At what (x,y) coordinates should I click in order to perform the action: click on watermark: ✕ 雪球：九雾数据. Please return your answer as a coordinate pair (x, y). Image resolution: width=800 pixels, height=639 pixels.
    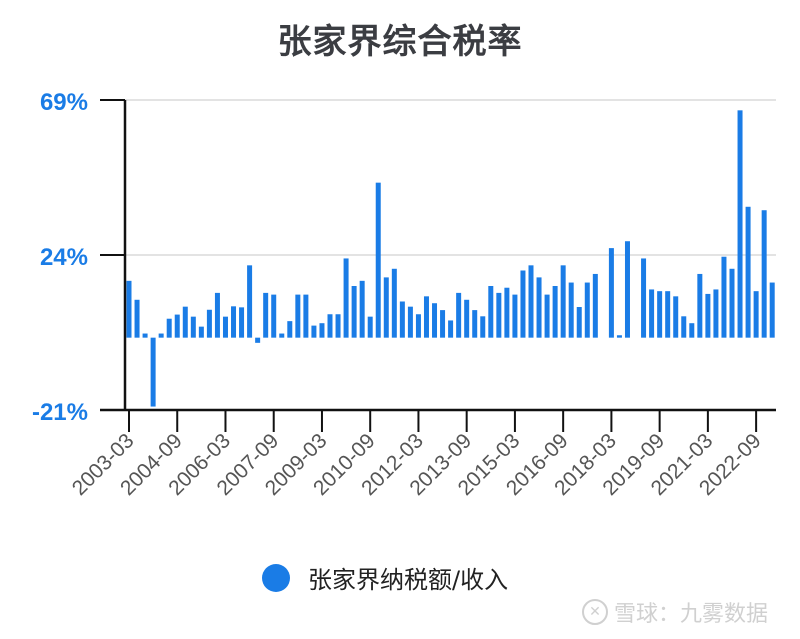
    Looking at the image, I should click on (675, 612).